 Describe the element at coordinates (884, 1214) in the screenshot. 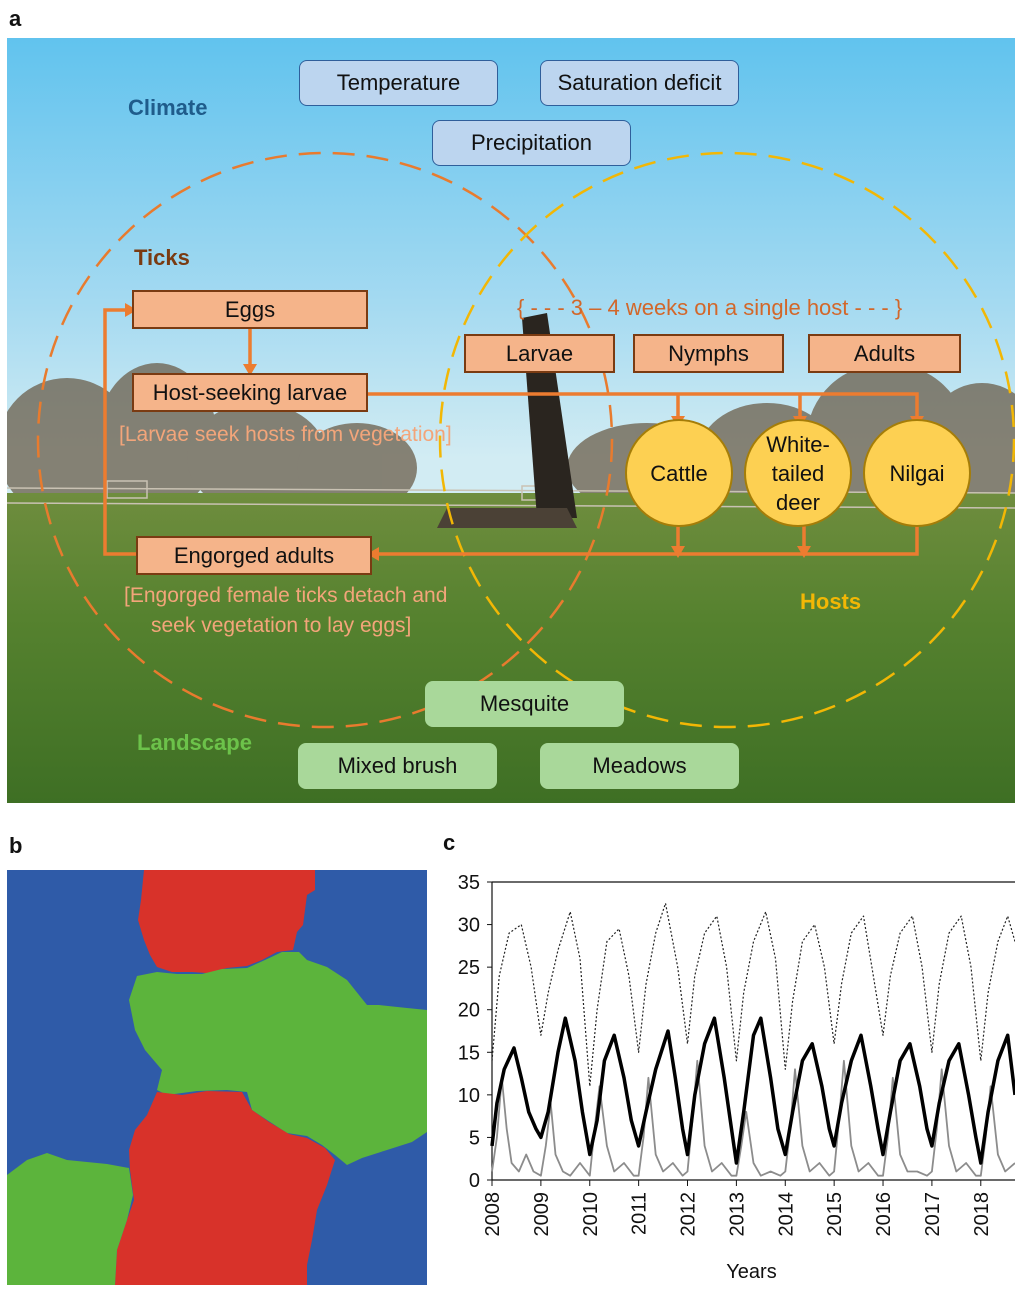

I see `x-tick-label: 2016` at that location.